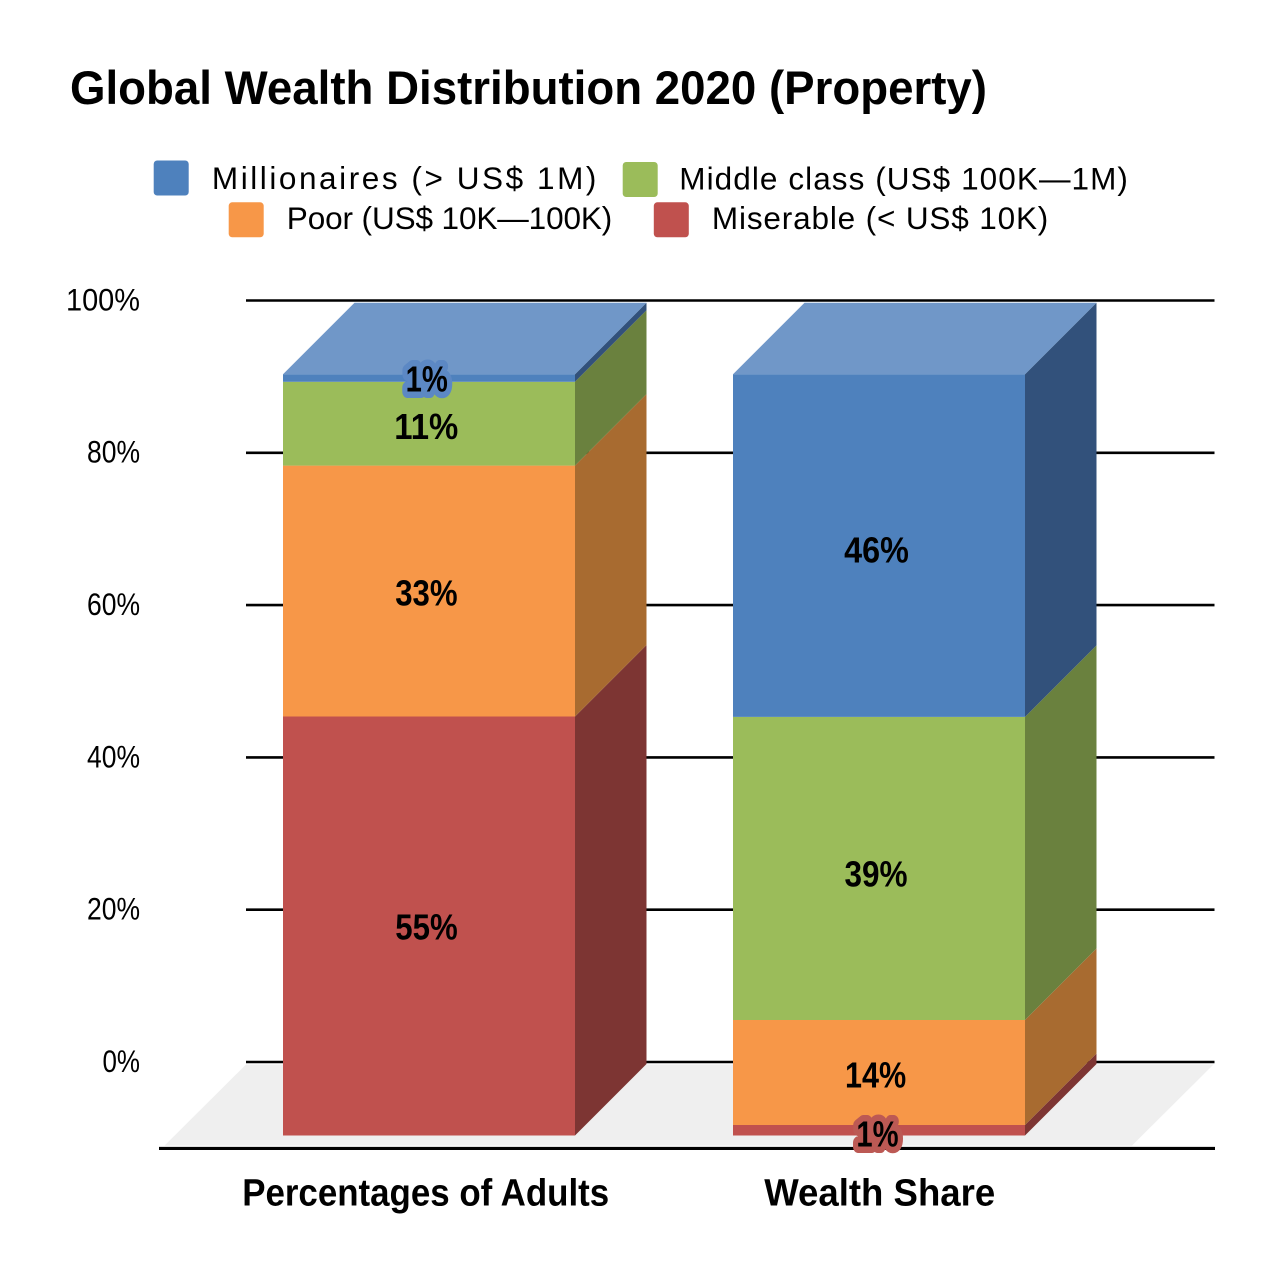 This screenshot has width=1280, height=1278. I want to click on svg-text: Wealth Share, so click(879, 1194).